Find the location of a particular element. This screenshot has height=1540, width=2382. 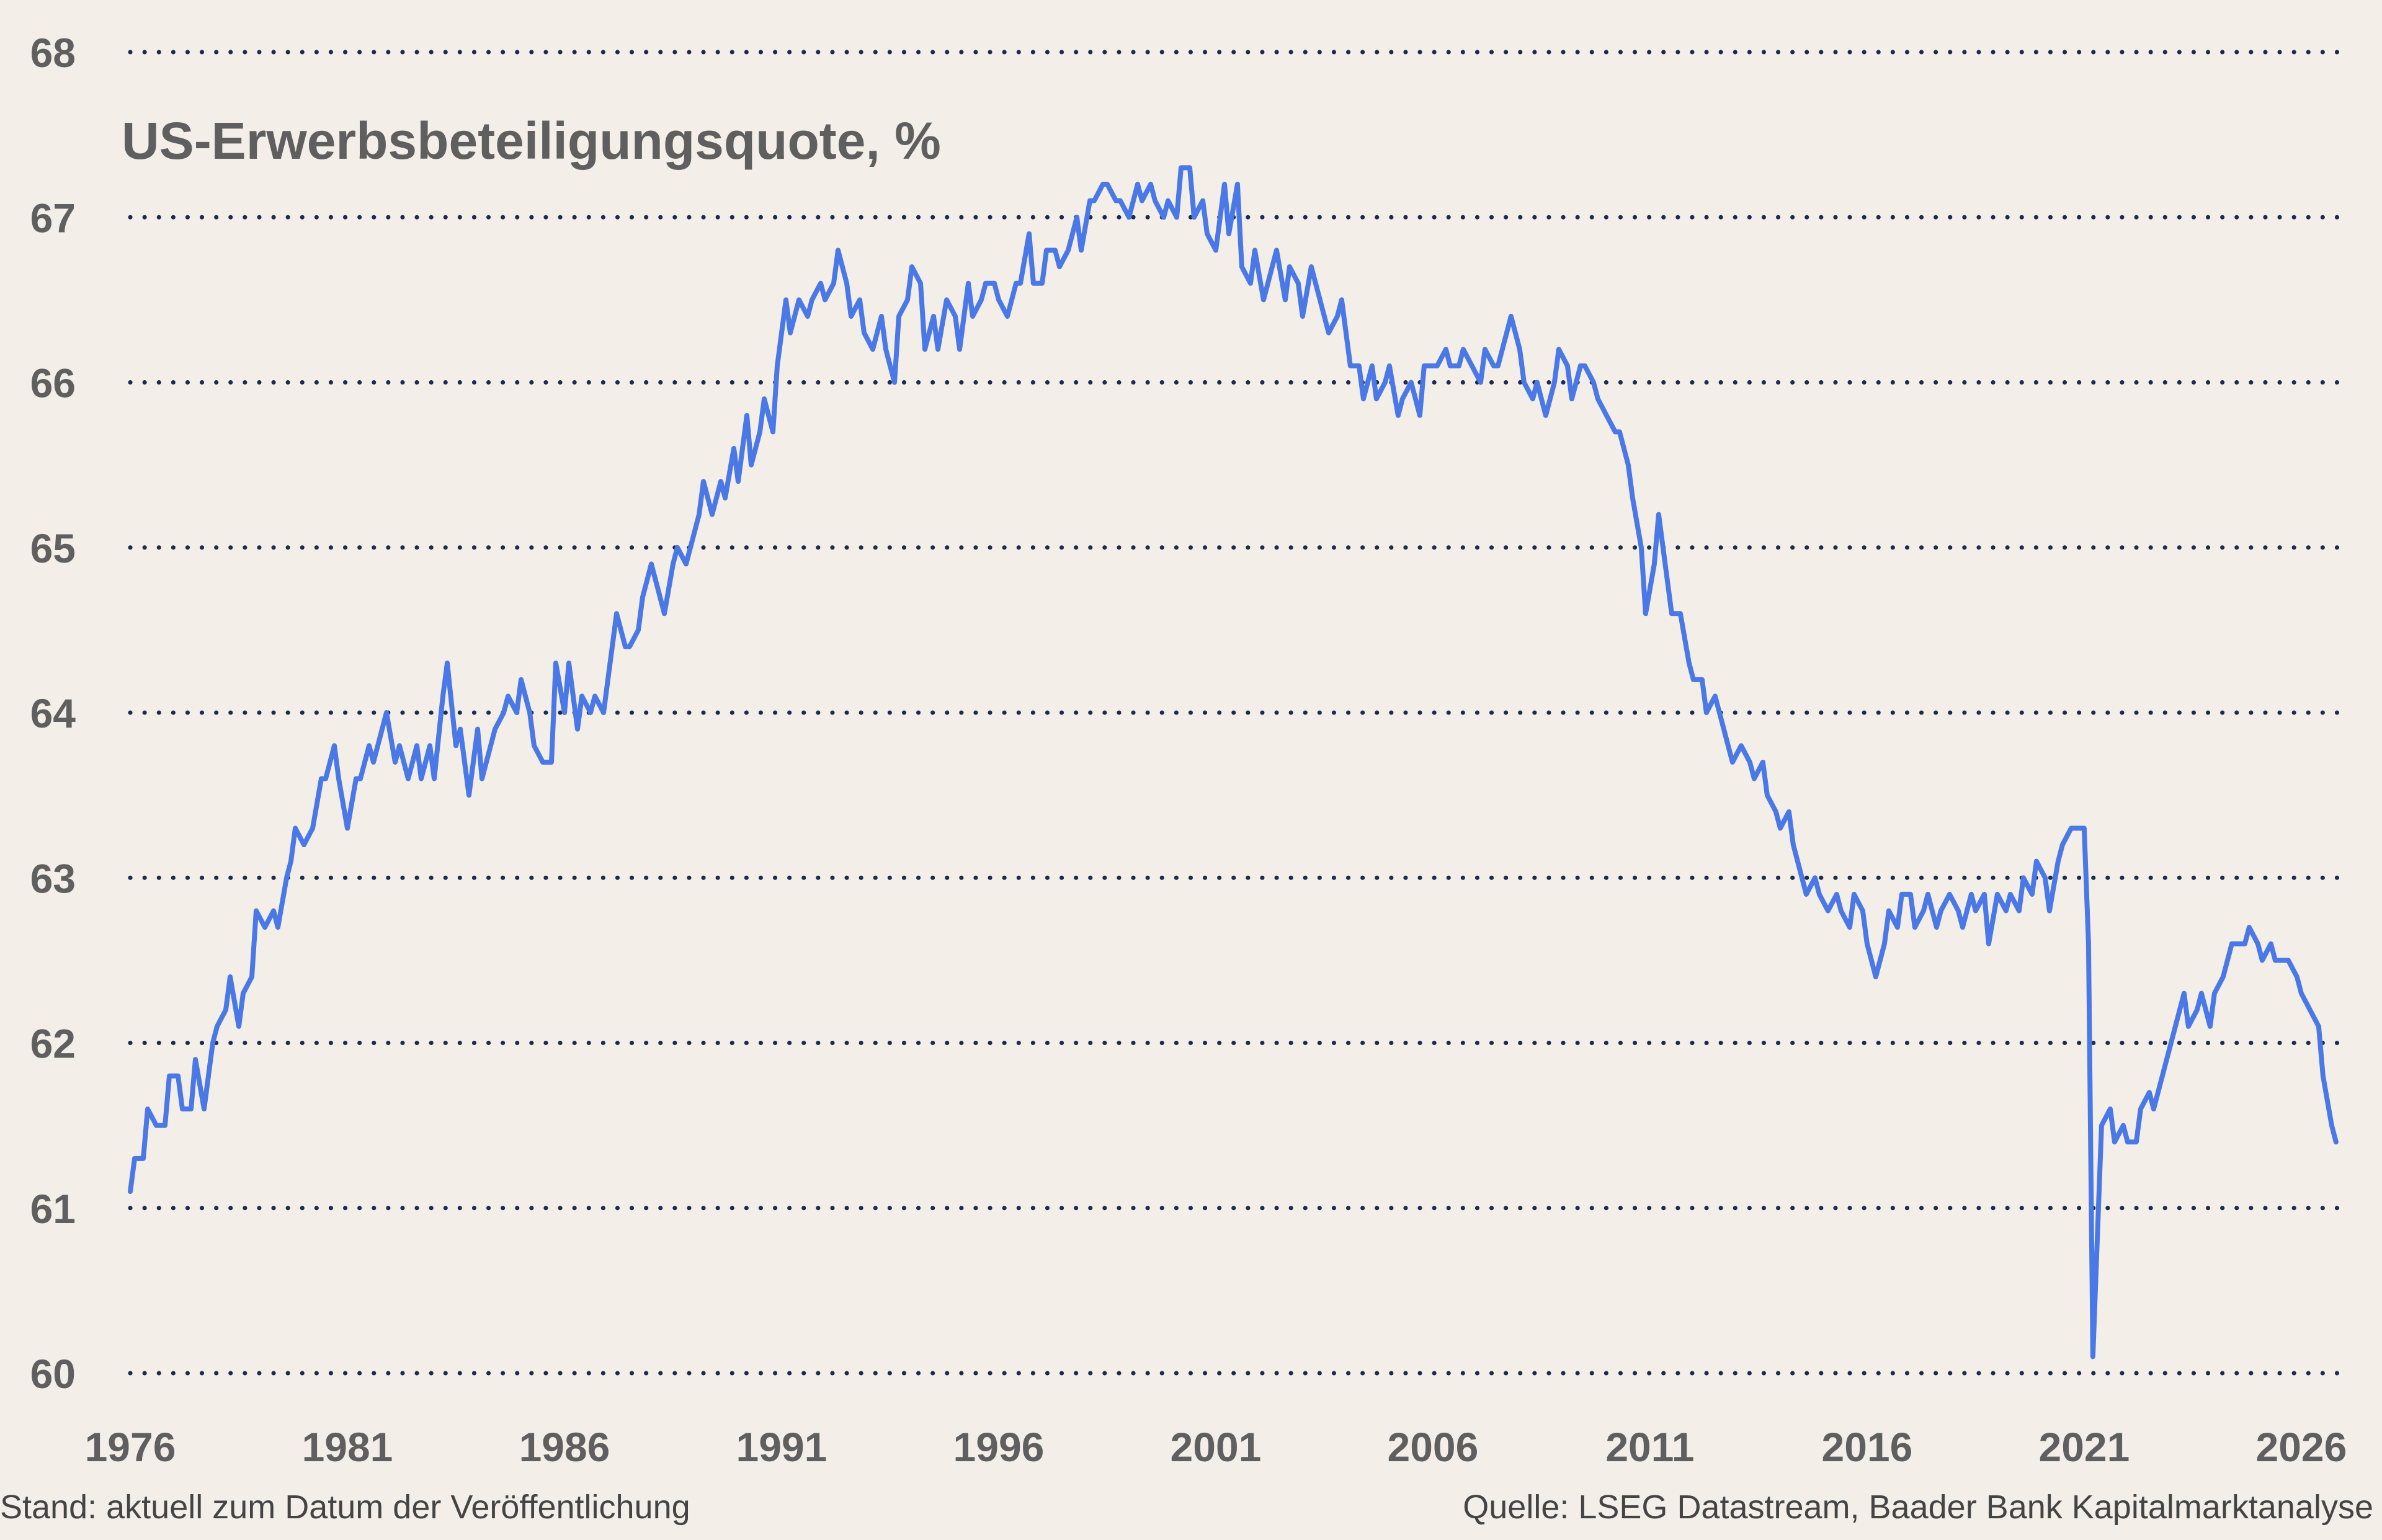

x-tick-label: 2006 is located at coordinates (1434, 1447).